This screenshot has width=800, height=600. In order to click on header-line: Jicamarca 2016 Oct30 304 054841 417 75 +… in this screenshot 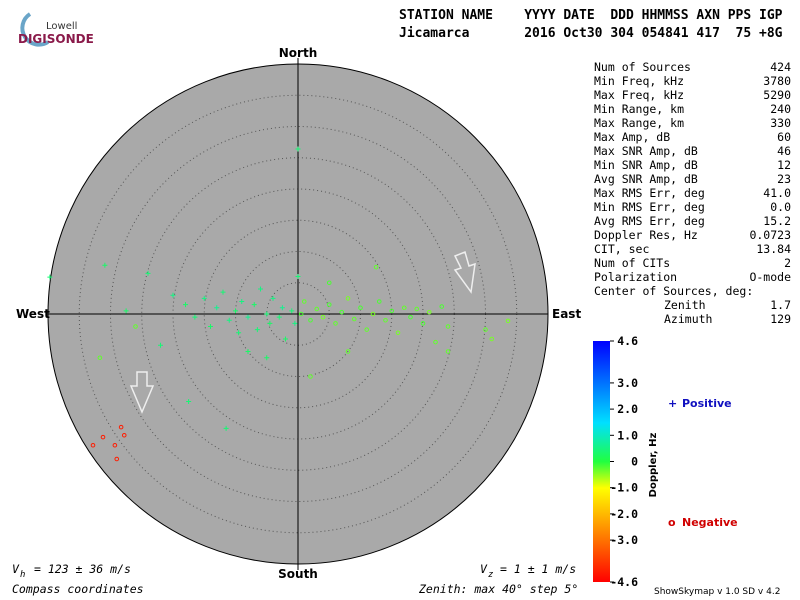, I will do `click(591, 33)`.